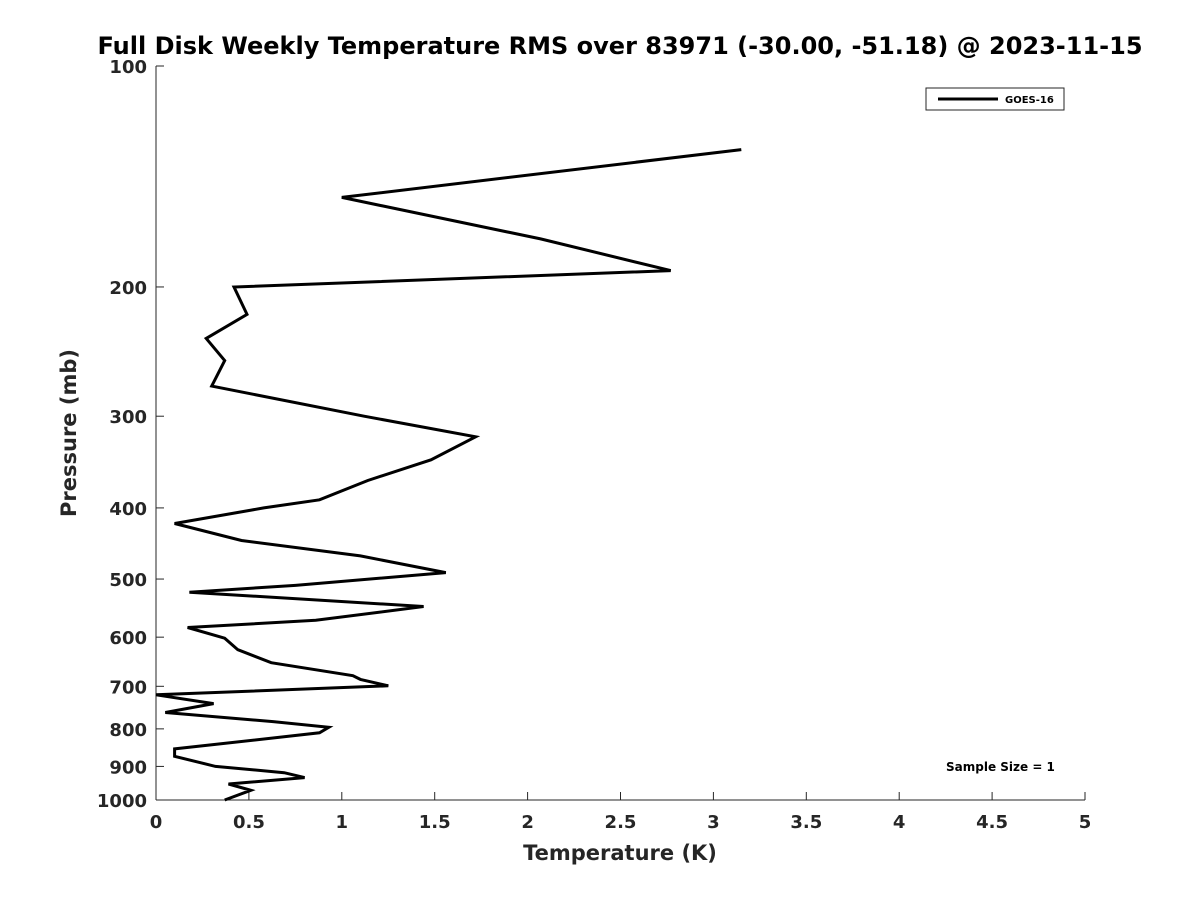 This screenshot has height=900, width=1200. I want to click on x-tick-label: 4, so click(899, 822).